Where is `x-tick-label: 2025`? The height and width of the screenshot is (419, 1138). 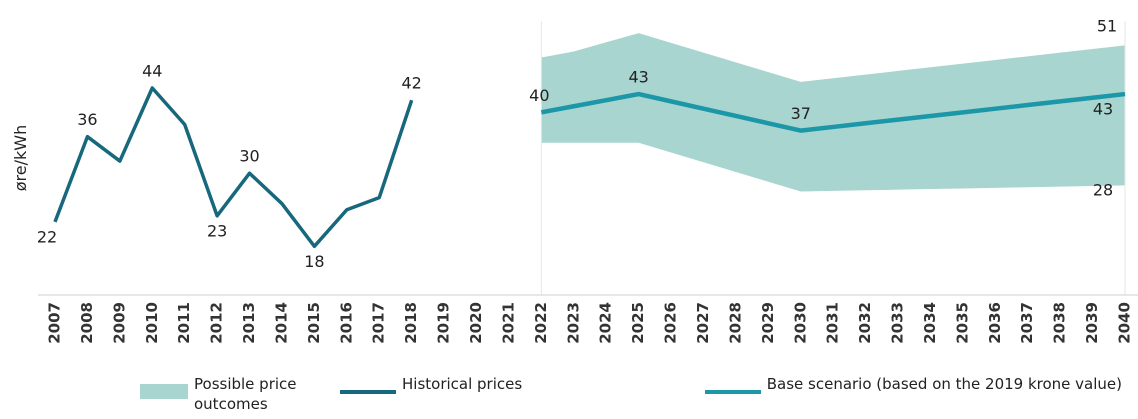 x-tick-label: 2025 is located at coordinates (638, 323).